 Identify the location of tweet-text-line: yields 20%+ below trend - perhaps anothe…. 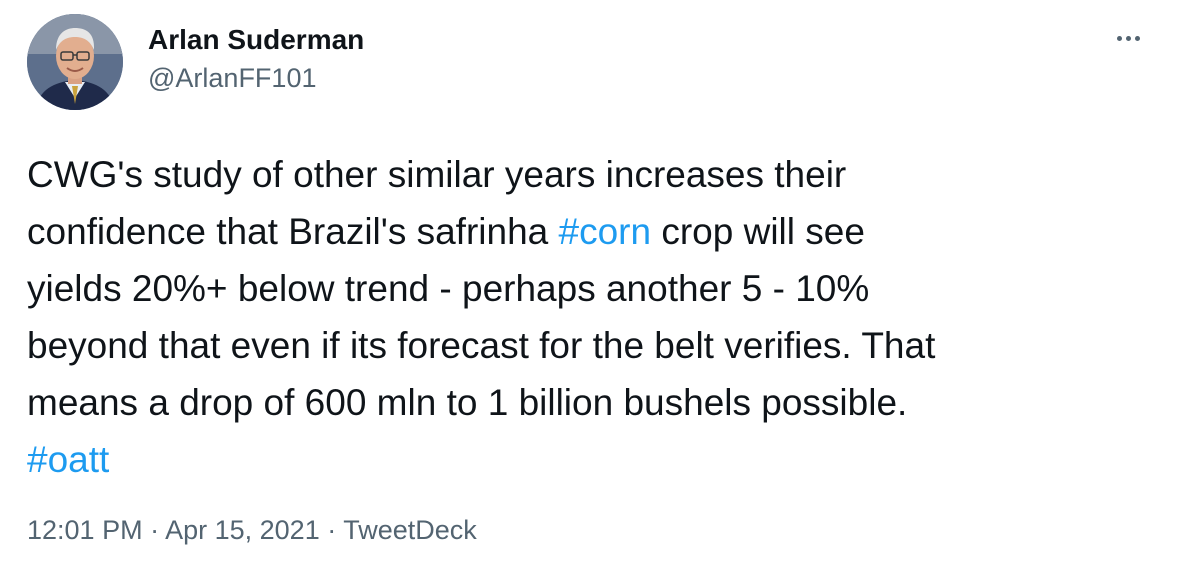
(589, 288).